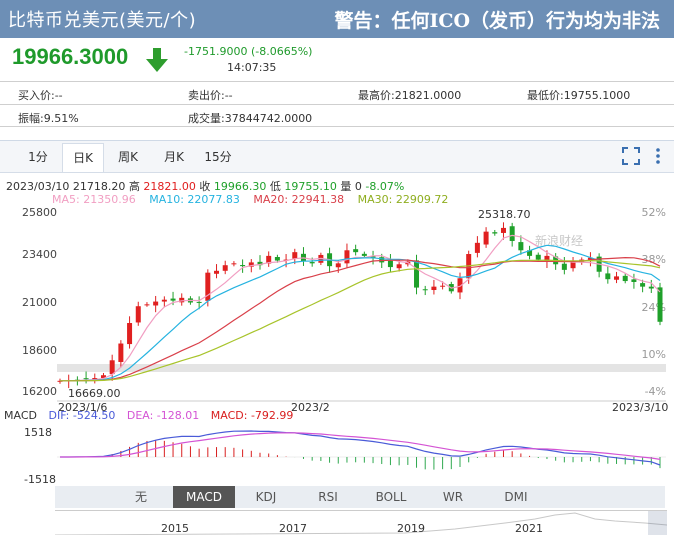 Image resolution: width=674 pixels, height=535 pixels. Describe the element at coordinates (128, 157) in the screenshot. I see `tab-weekly: 周K` at that location.